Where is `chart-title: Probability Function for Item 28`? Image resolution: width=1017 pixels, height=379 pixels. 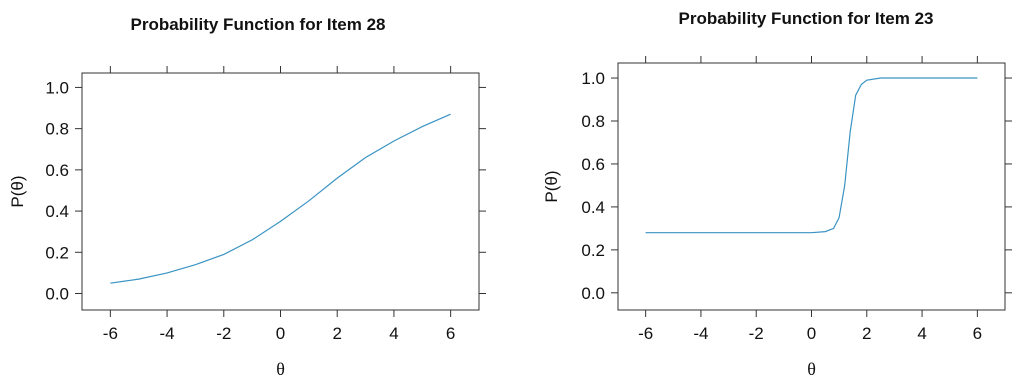
chart-title: Probability Function for Item 28 is located at coordinates (257, 24).